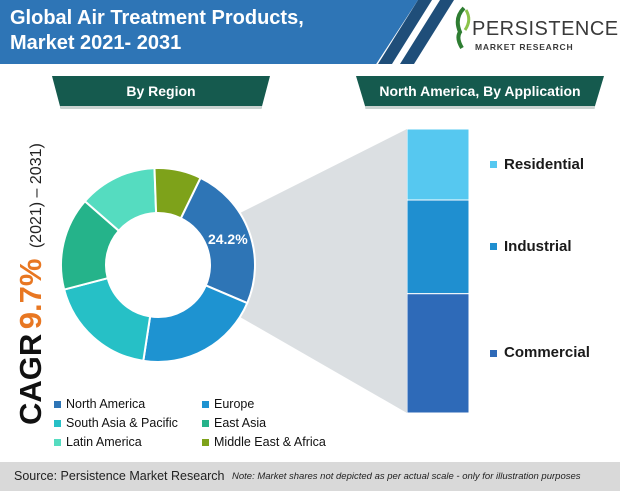 The height and width of the screenshot is (491, 620). Describe the element at coordinates (119, 476) in the screenshot. I see `source-text: Source: Persistence Market Research` at that location.